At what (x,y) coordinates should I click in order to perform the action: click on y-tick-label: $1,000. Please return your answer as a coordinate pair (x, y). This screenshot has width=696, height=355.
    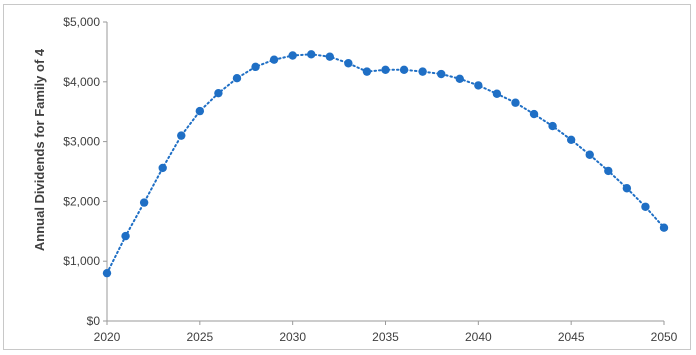
    Looking at the image, I should click on (81, 261).